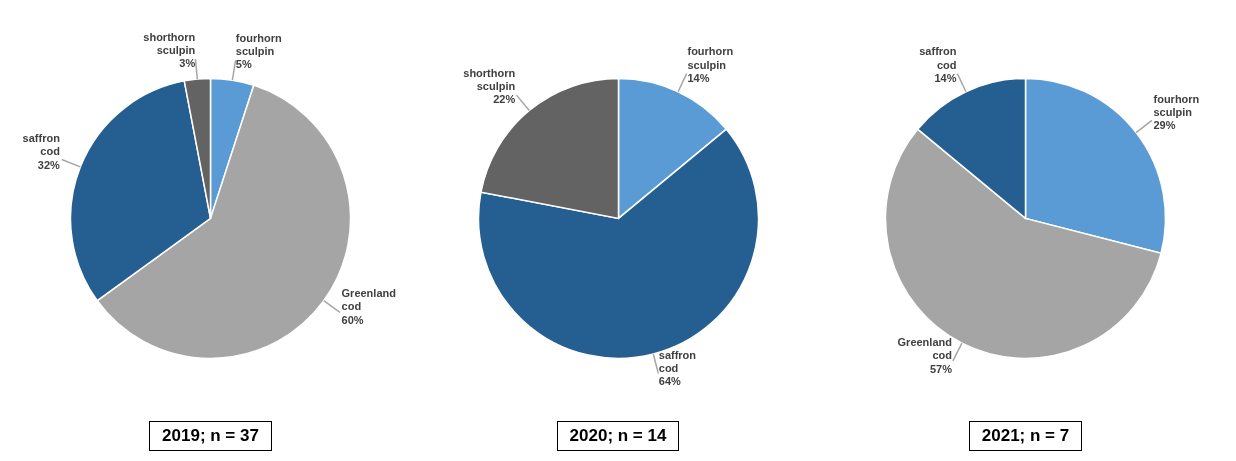  What do you see at coordinates (352, 319) in the screenshot?
I see `data-label: 60%` at bounding box center [352, 319].